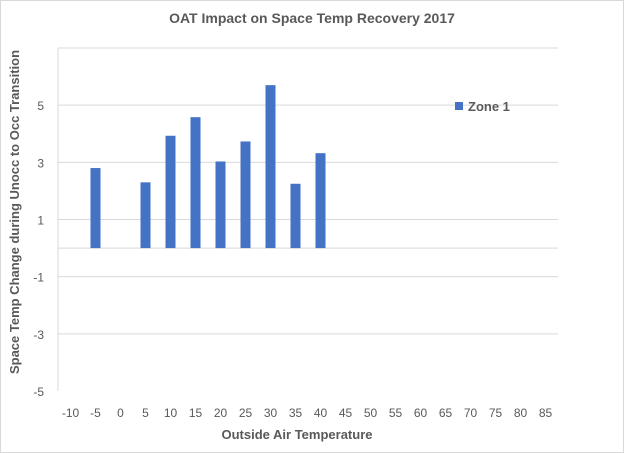  I want to click on legend: Zone 1, so click(482, 106).